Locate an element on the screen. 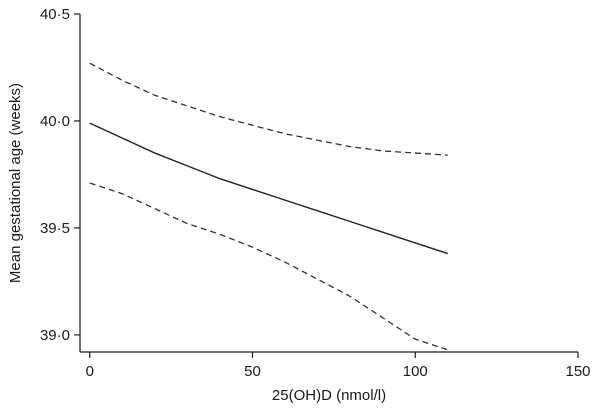 The height and width of the screenshot is (415, 592). x-axis-title: 25(OH)D (nmol/l) is located at coordinates (329, 395).